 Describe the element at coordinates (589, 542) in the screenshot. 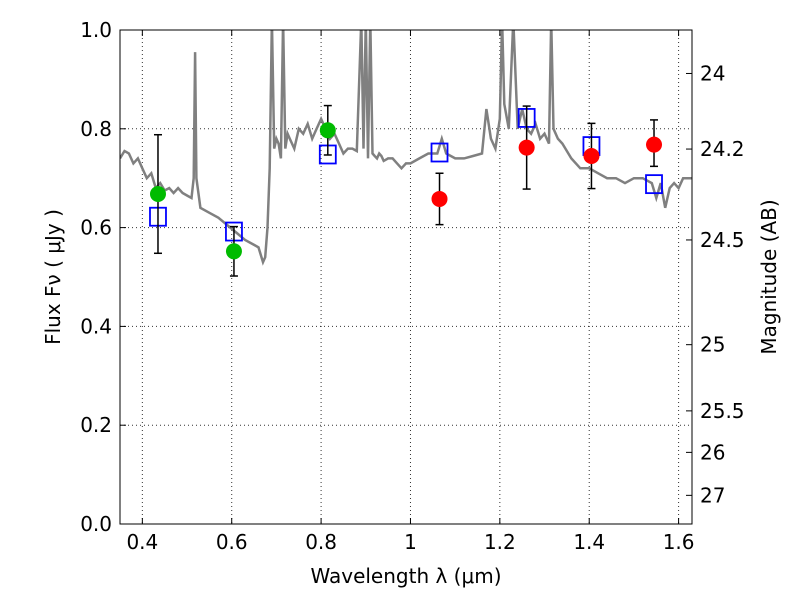

I see `x-tick-label: 1.4` at that location.